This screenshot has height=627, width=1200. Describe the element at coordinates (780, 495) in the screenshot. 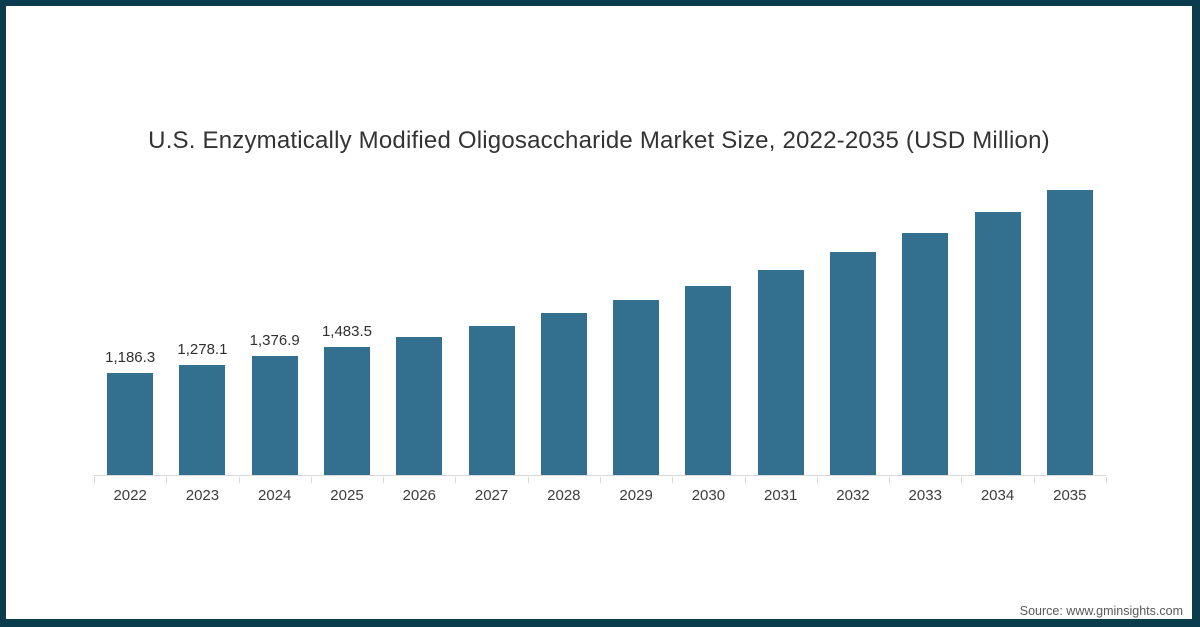

I see `x-axis-label: 2031` at that location.